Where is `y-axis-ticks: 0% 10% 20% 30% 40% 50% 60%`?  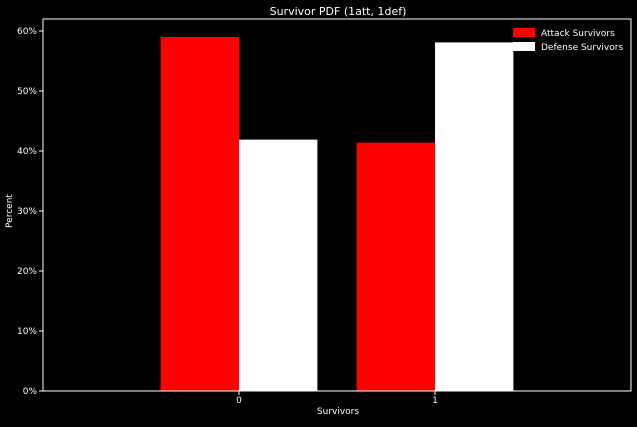
y-axis-ticks: 0% 10% 20% 30% 40% 50% 60% is located at coordinates (30, 212).